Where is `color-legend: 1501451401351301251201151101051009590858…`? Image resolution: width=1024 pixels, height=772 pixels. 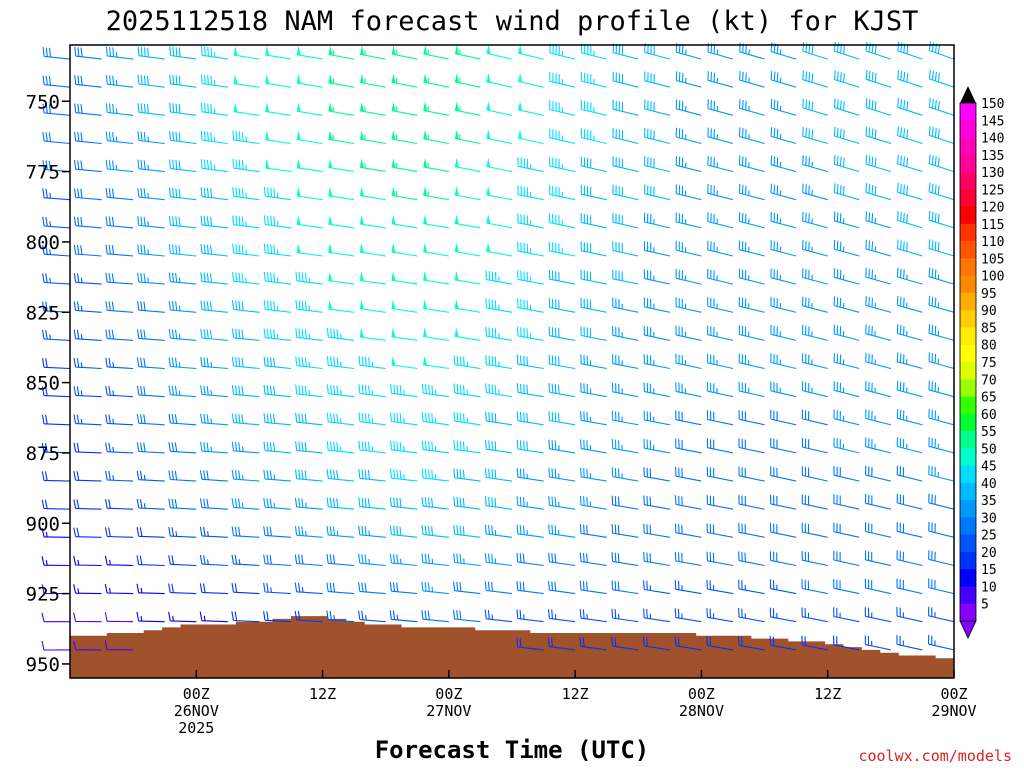
color-legend: 1501451401351301251201151101051009590858… is located at coordinates (982, 362).